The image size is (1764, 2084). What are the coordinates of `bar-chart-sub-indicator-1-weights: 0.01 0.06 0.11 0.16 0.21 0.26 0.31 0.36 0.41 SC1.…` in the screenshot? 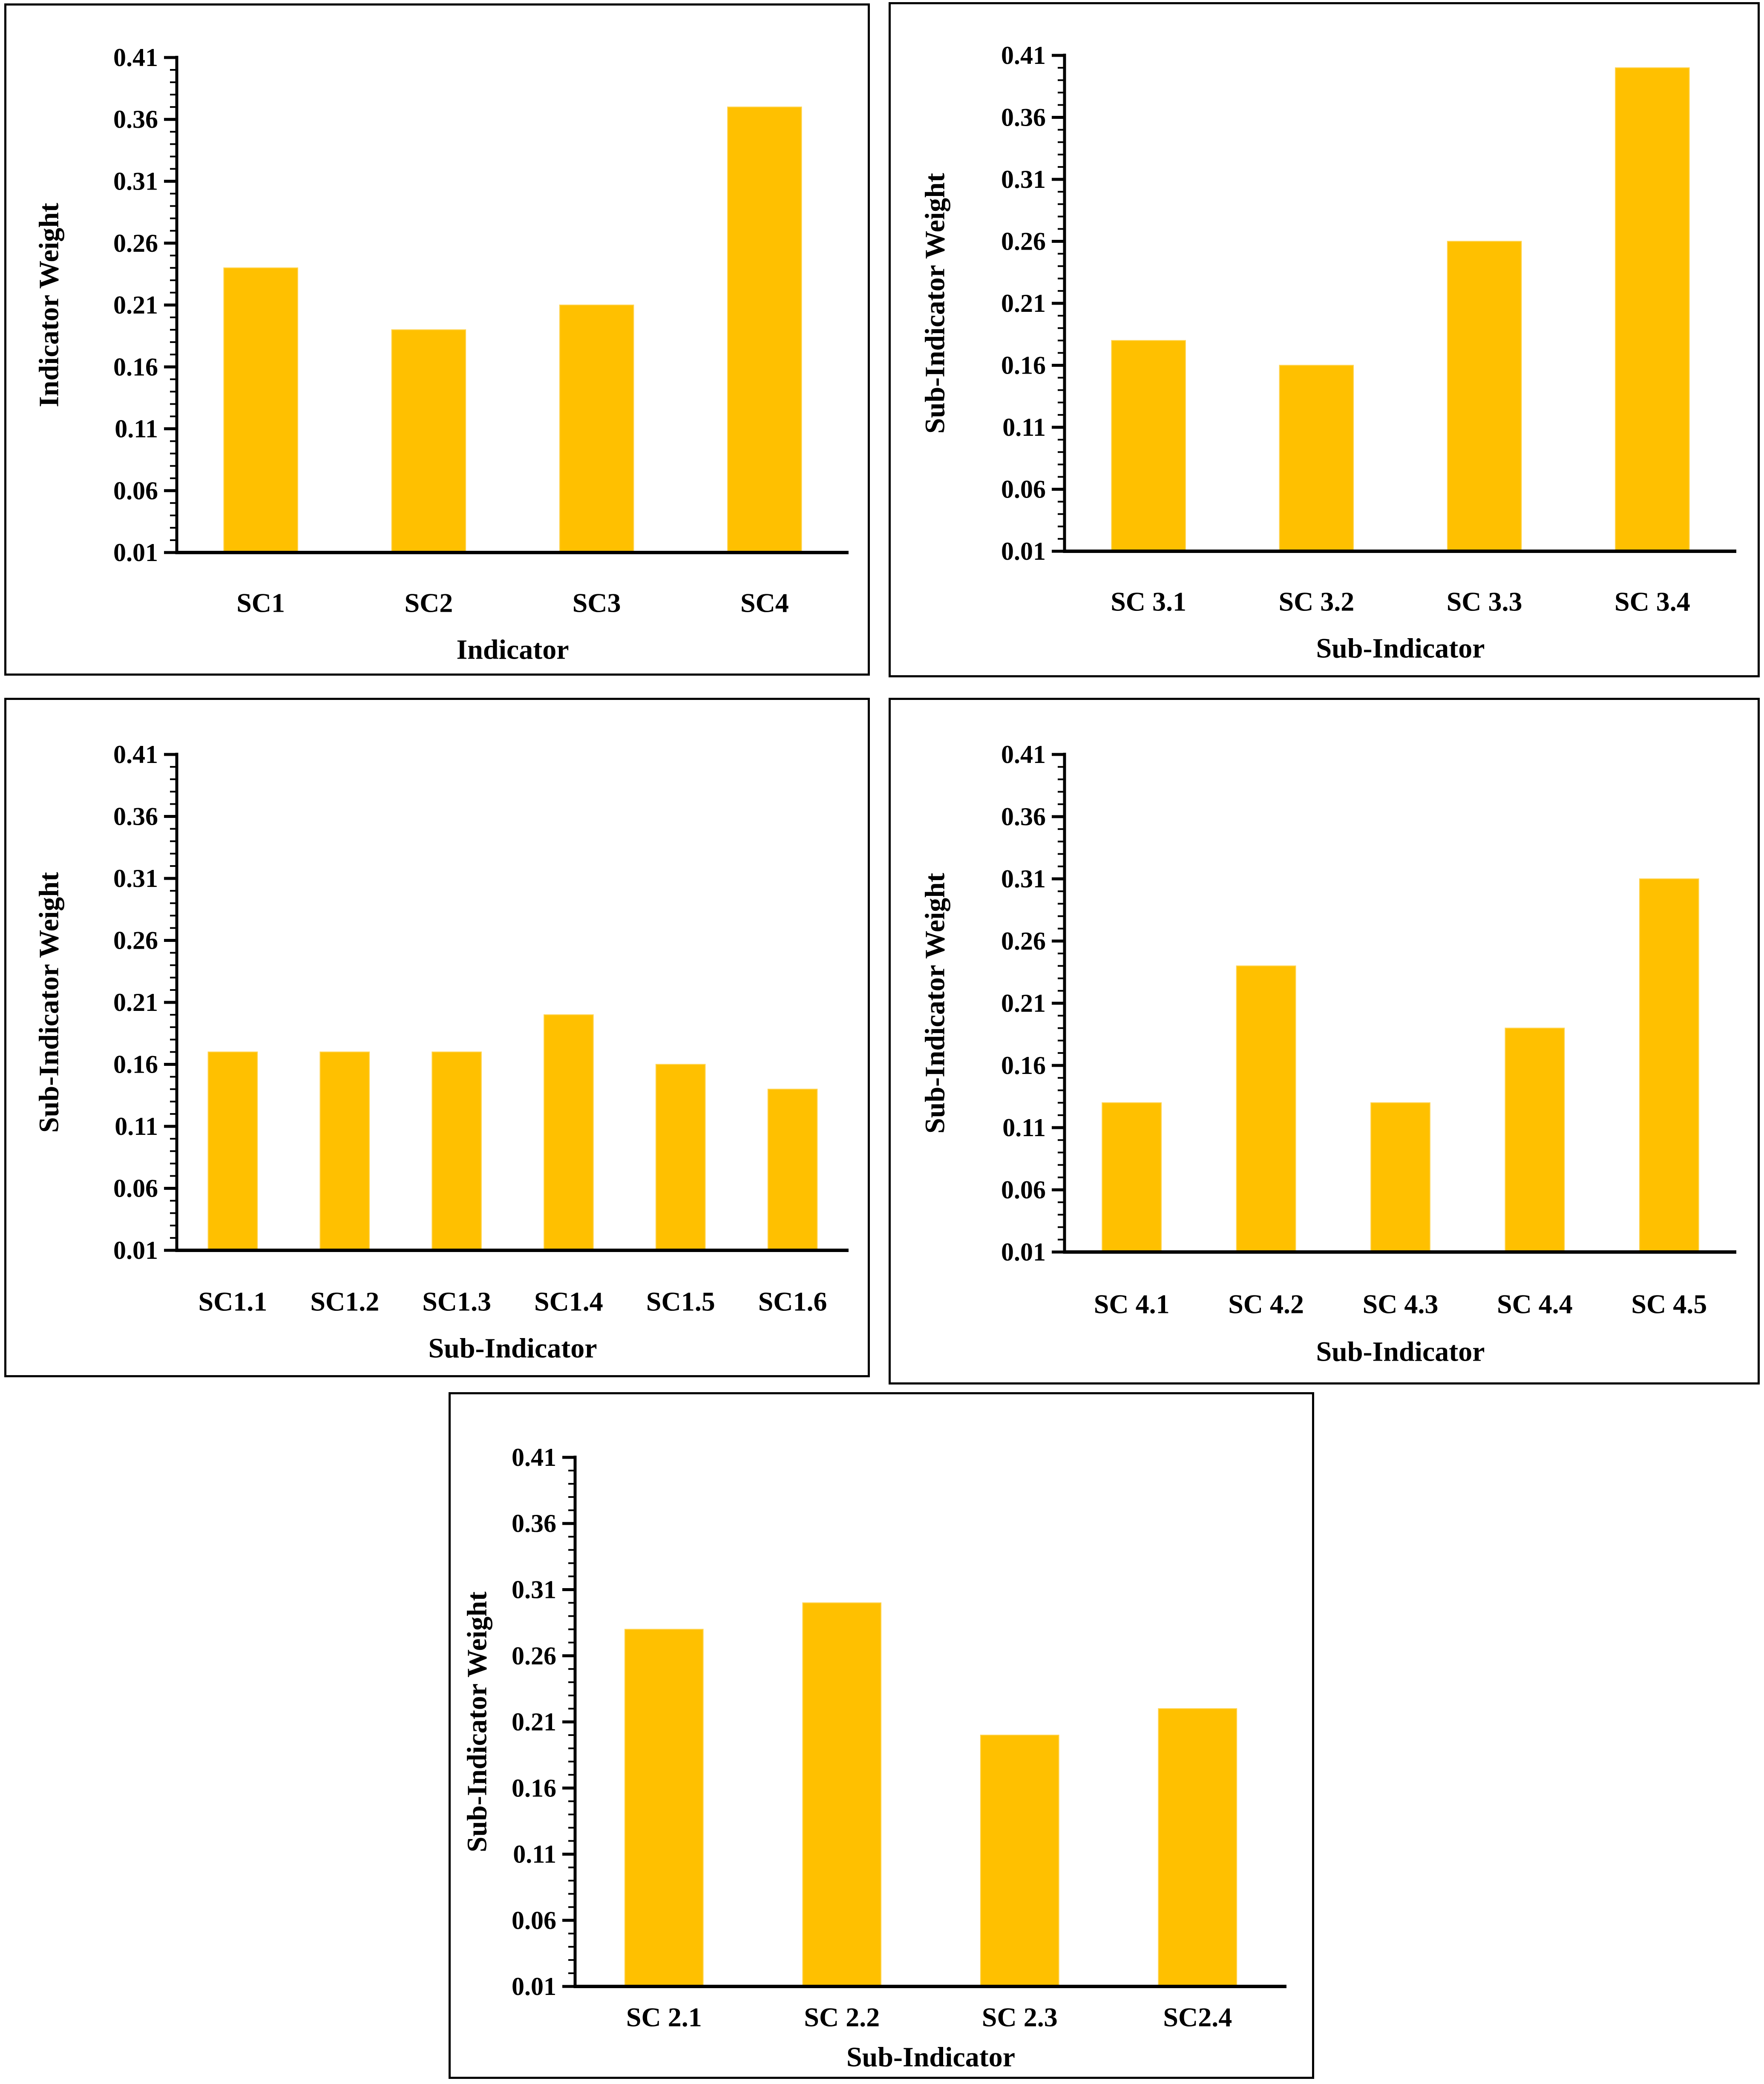 It's located at (442, 1052).